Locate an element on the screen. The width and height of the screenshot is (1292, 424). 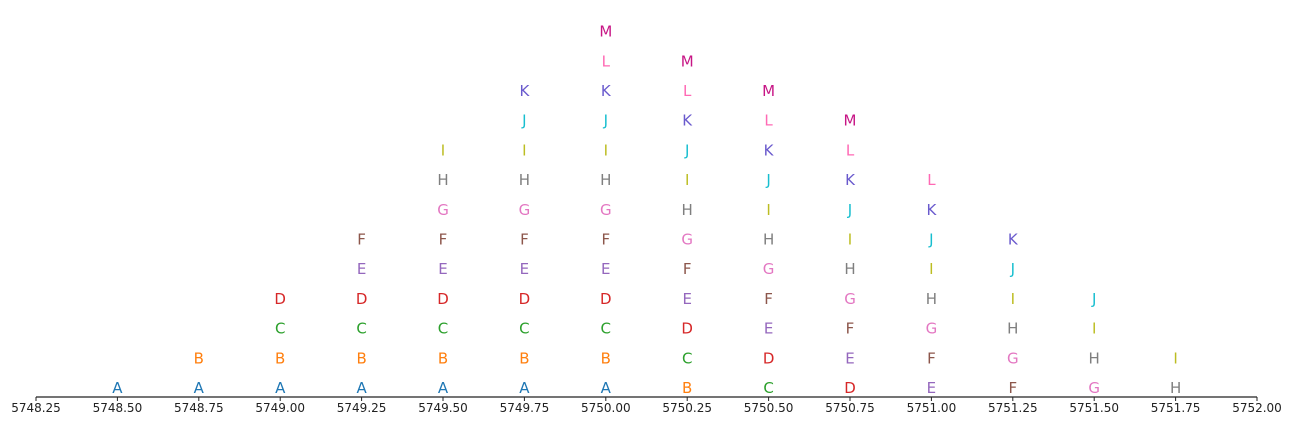
x-tick-label: 5748.50 is located at coordinates (118, 408).